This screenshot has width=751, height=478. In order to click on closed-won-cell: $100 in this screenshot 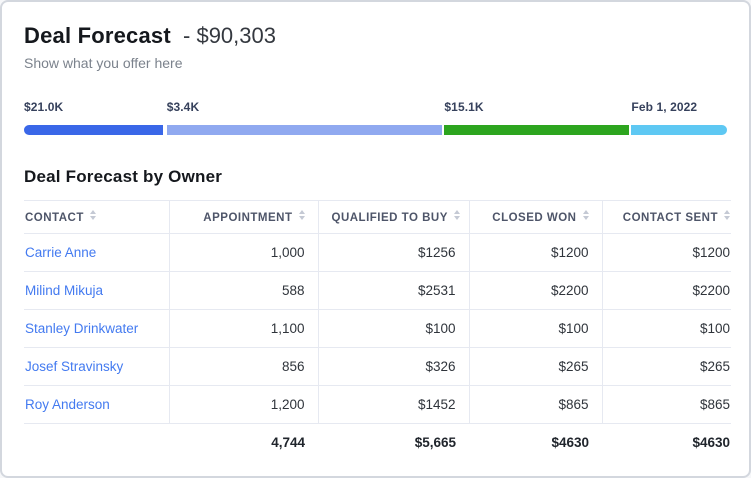, I will do `click(536, 328)`.